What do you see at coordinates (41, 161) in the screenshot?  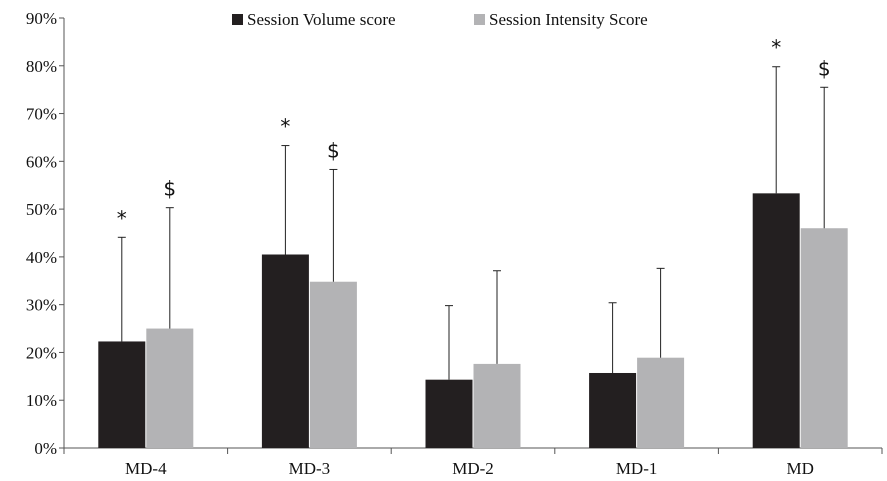 I see `y-tick-label: 60%` at bounding box center [41, 161].